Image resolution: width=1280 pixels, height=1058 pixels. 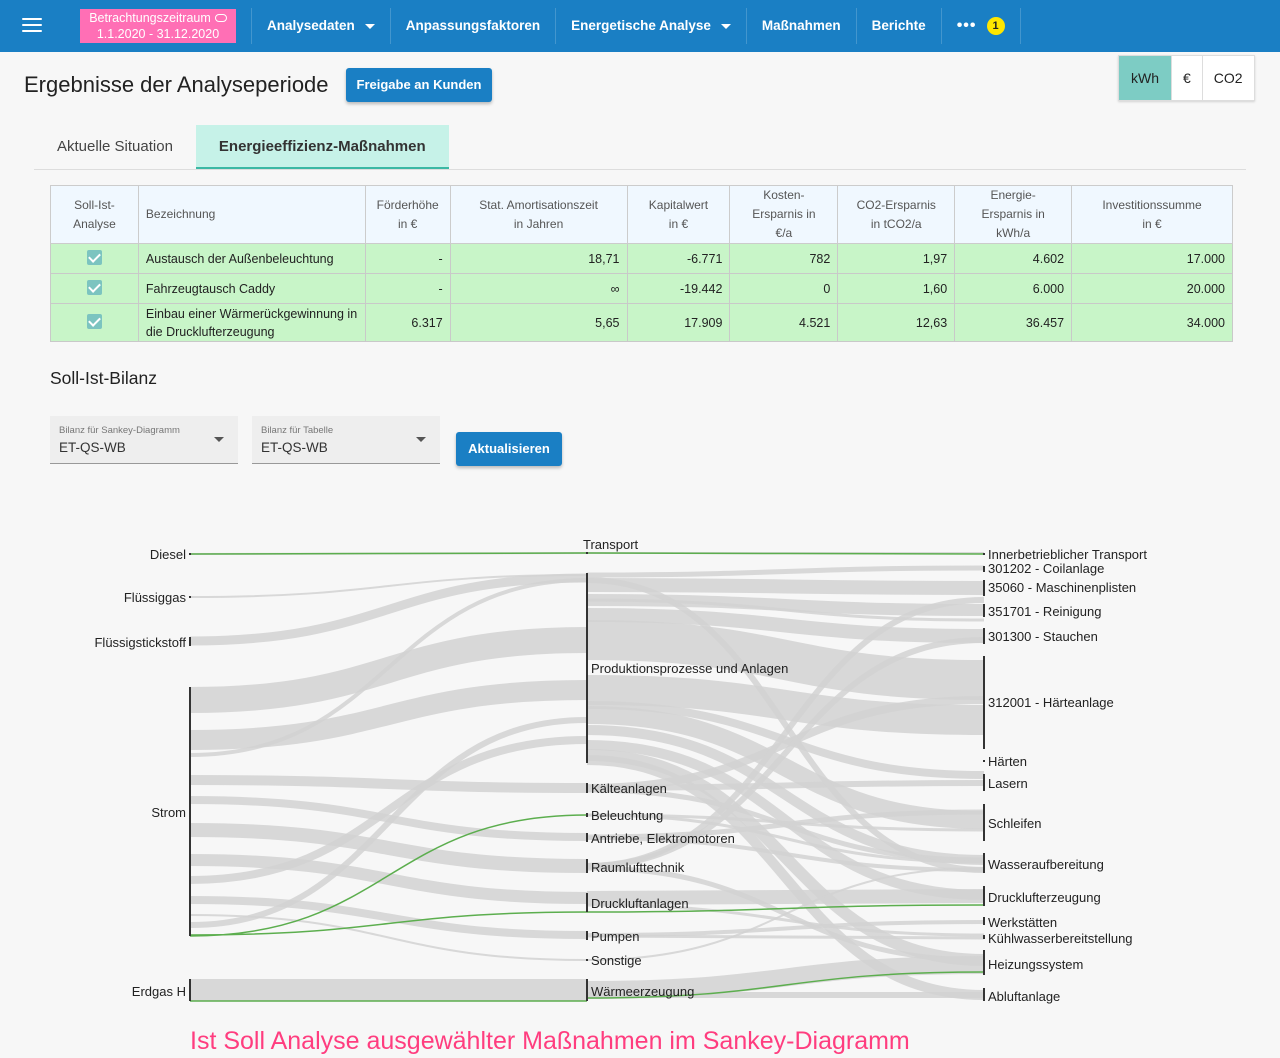 What do you see at coordinates (1013, 322) in the screenshot?
I see `cell-energieersparnis: 36.457` at bounding box center [1013, 322].